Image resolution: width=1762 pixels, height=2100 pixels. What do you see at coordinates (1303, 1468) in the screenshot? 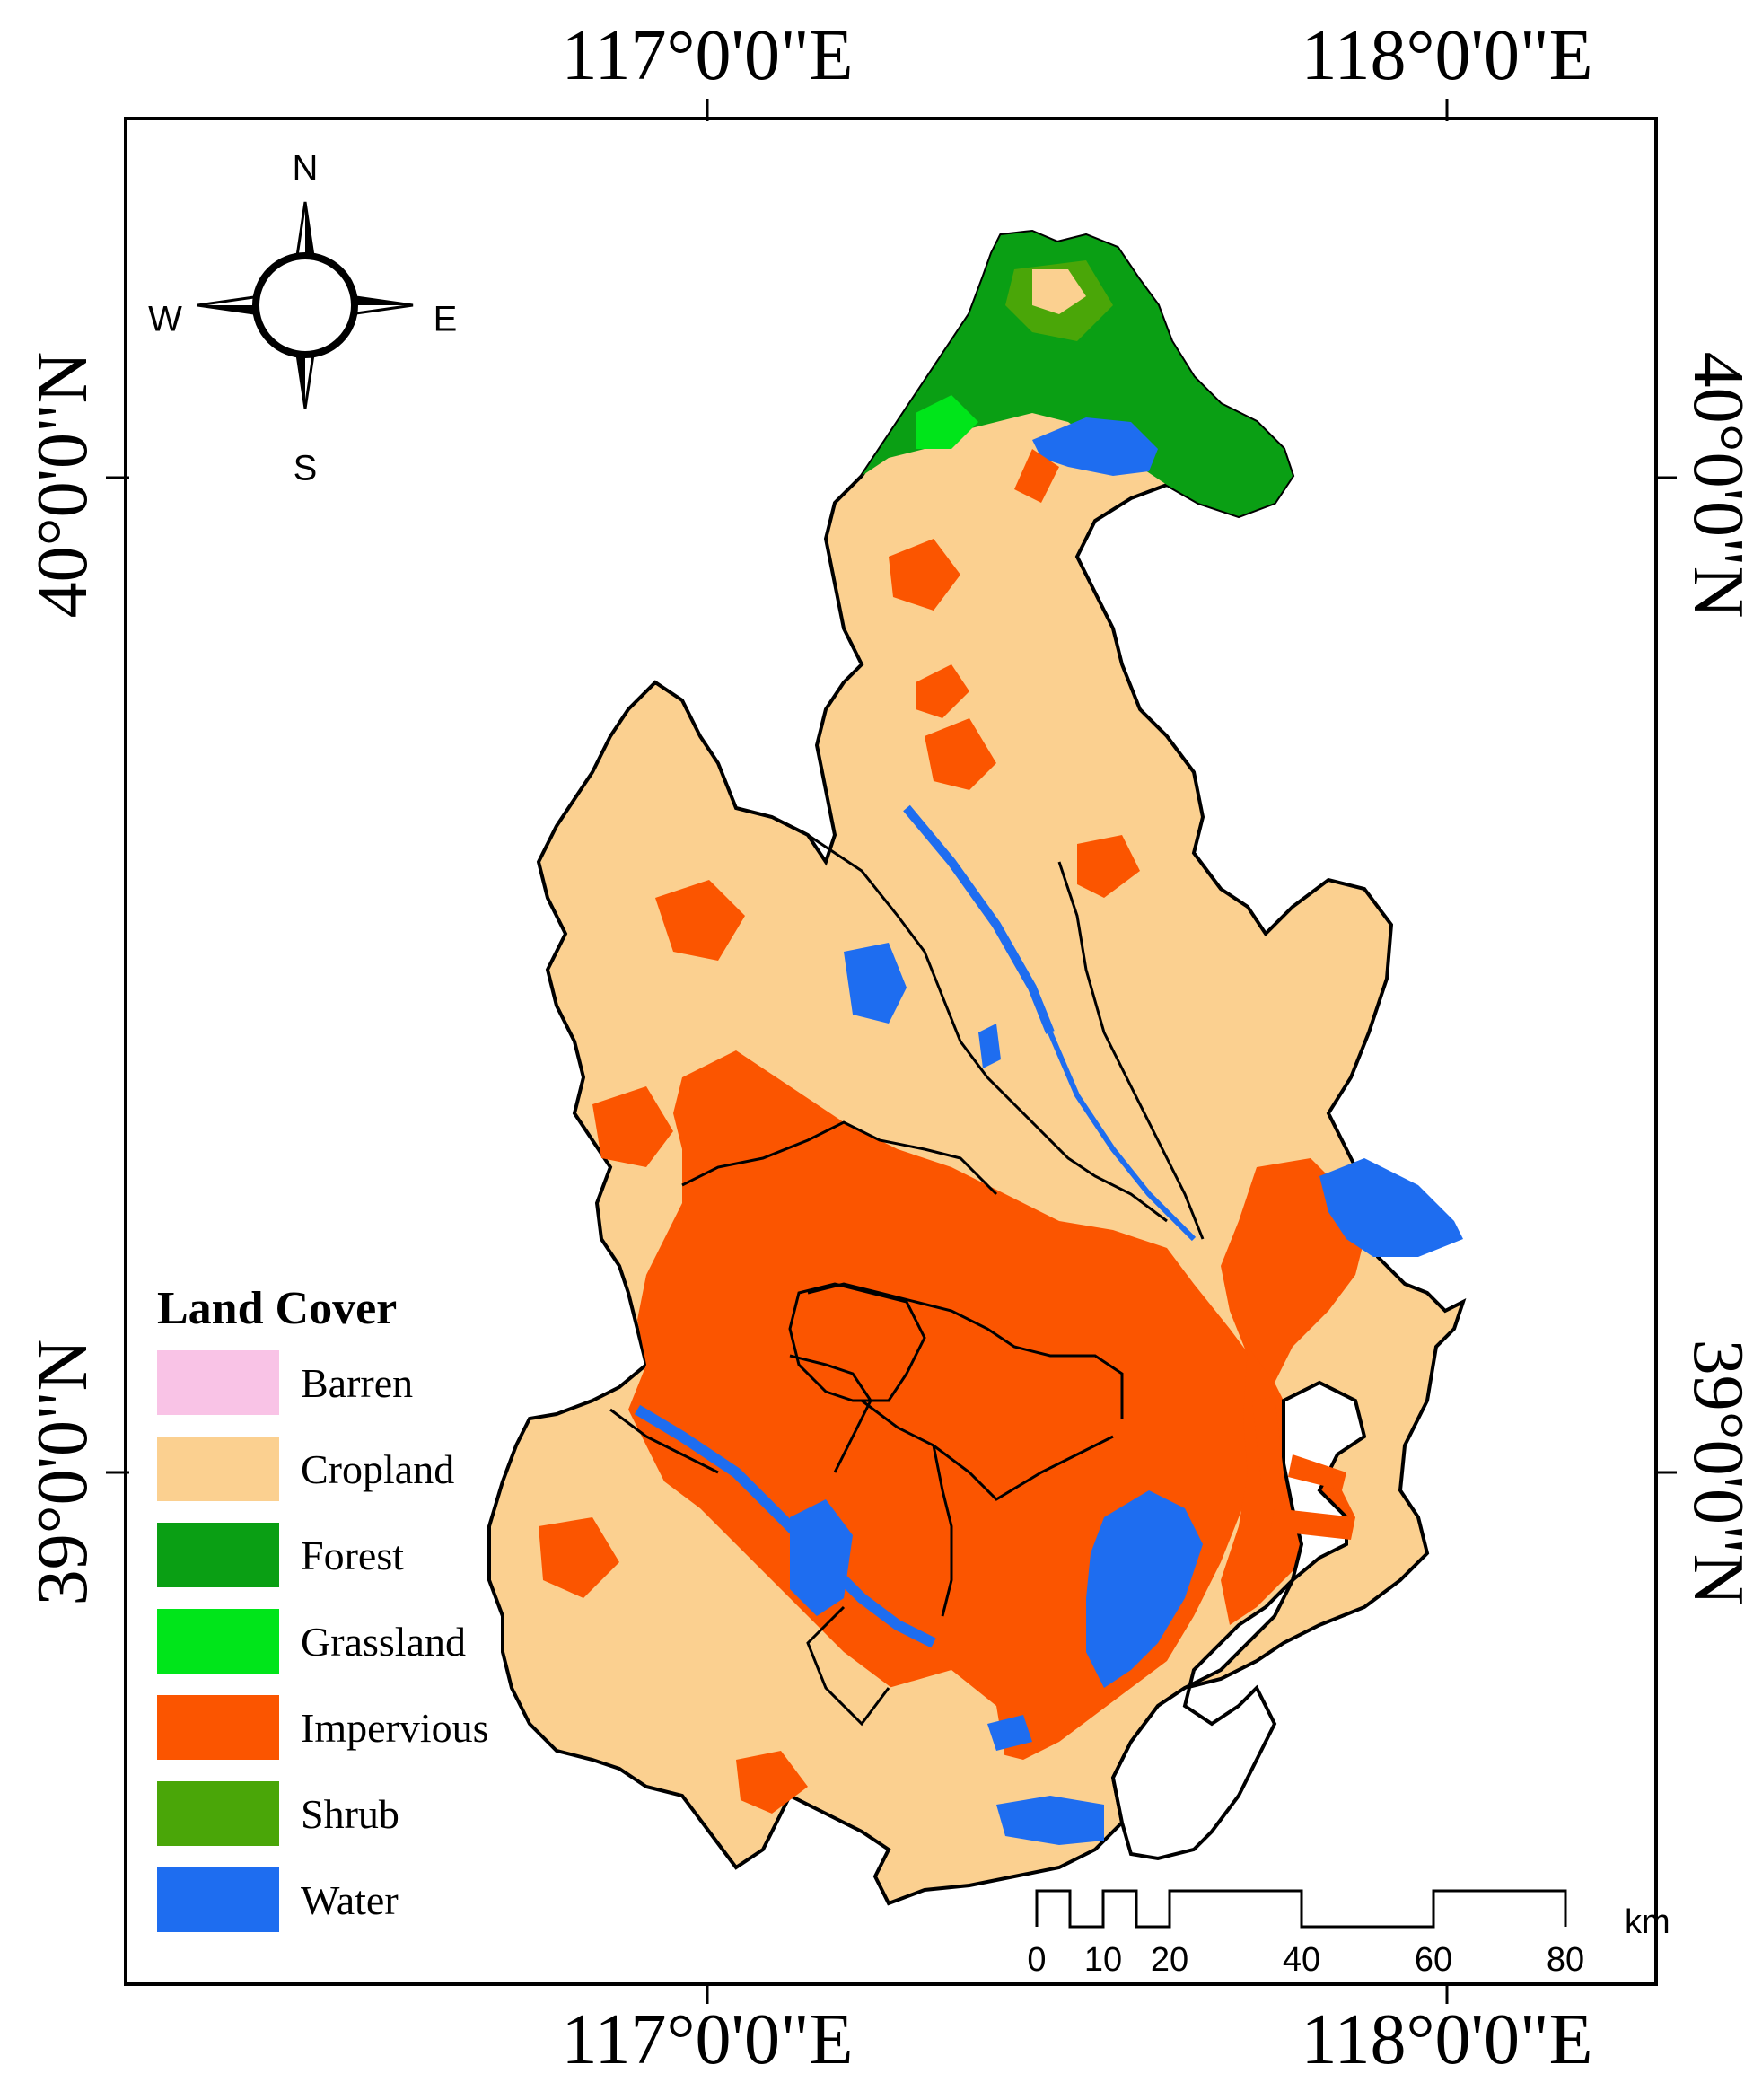
I see `port-piers` at bounding box center [1303, 1468].